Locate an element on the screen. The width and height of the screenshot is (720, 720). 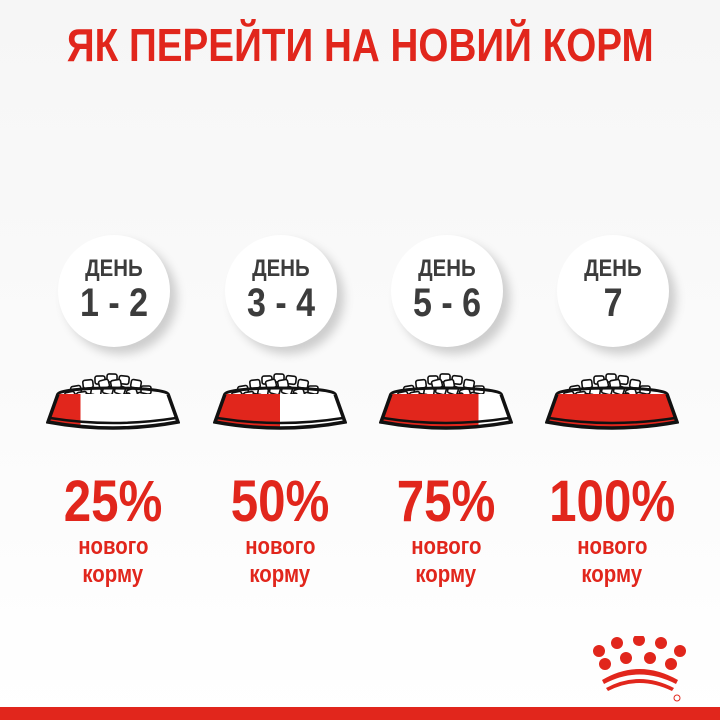
day-circle: ДЕНЬ 7 is located at coordinates (613, 291).